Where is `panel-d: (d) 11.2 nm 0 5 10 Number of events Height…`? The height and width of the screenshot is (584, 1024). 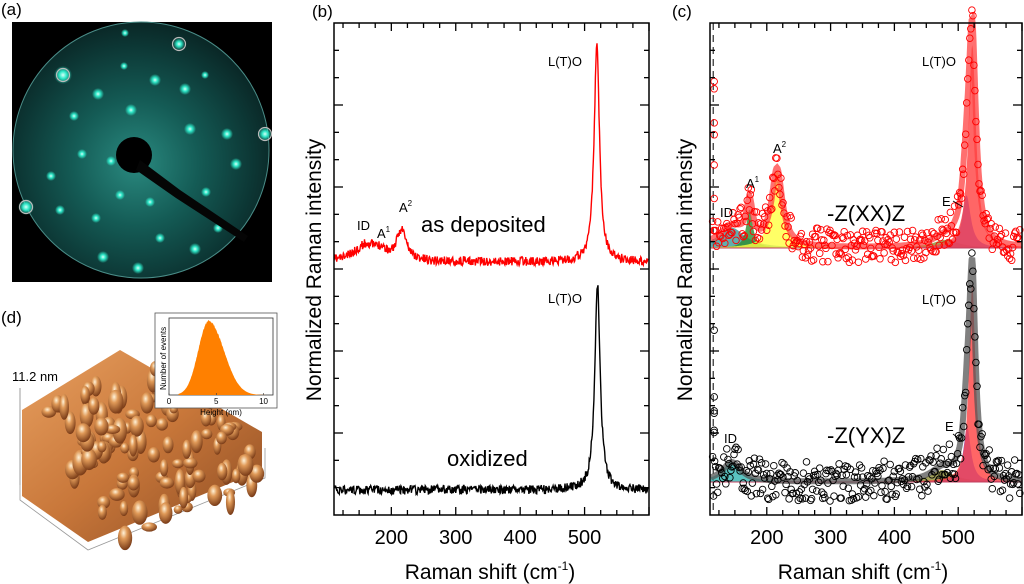
panel-d: (d) 11.2 nm 0 5 10 Number of events Height… is located at coordinates (145, 442).